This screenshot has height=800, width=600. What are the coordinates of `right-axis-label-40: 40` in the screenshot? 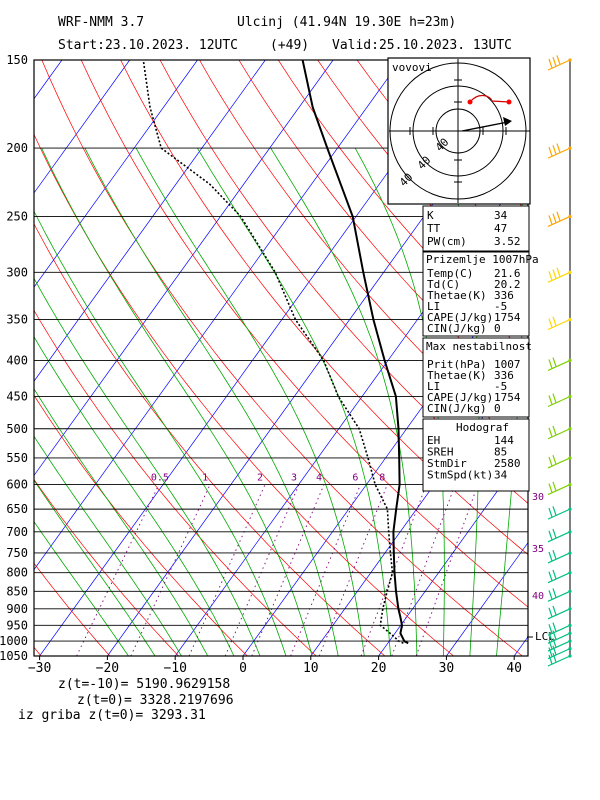 It's located at (538, 596).